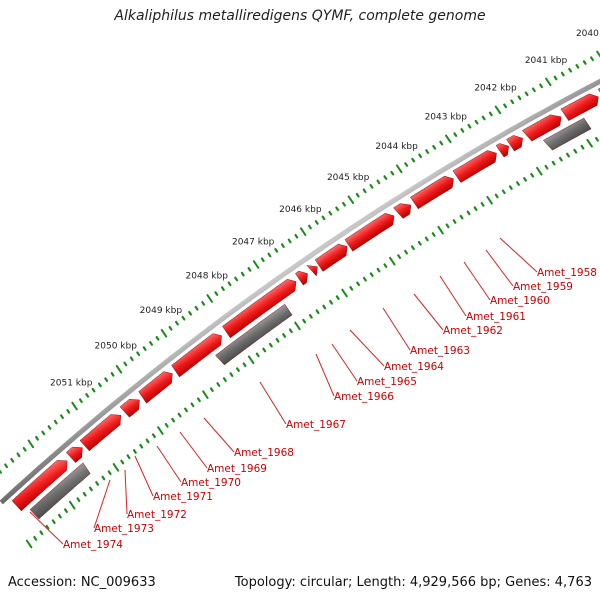 The image size is (600, 600). I want to click on gene-label: Amet_1972, so click(157, 515).